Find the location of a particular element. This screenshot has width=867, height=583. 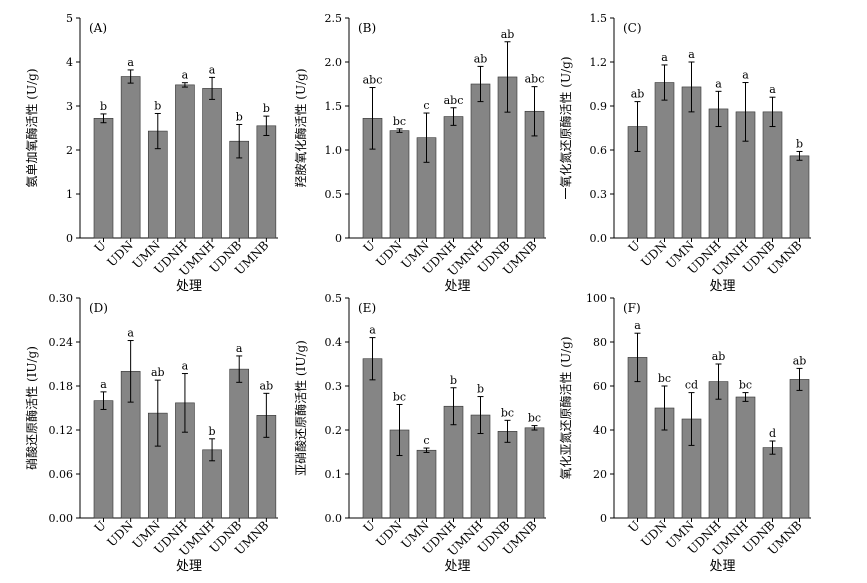

y-tick-label: 0.30 is located at coordinates (61, 298).